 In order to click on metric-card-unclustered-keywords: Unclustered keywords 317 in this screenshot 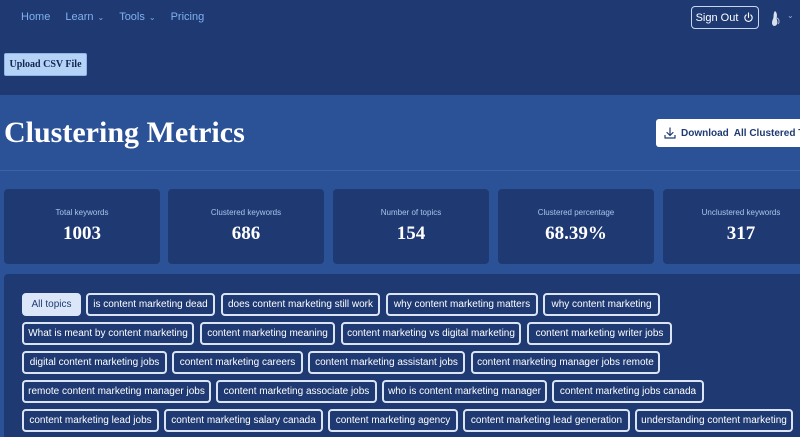, I will do `click(731, 226)`.